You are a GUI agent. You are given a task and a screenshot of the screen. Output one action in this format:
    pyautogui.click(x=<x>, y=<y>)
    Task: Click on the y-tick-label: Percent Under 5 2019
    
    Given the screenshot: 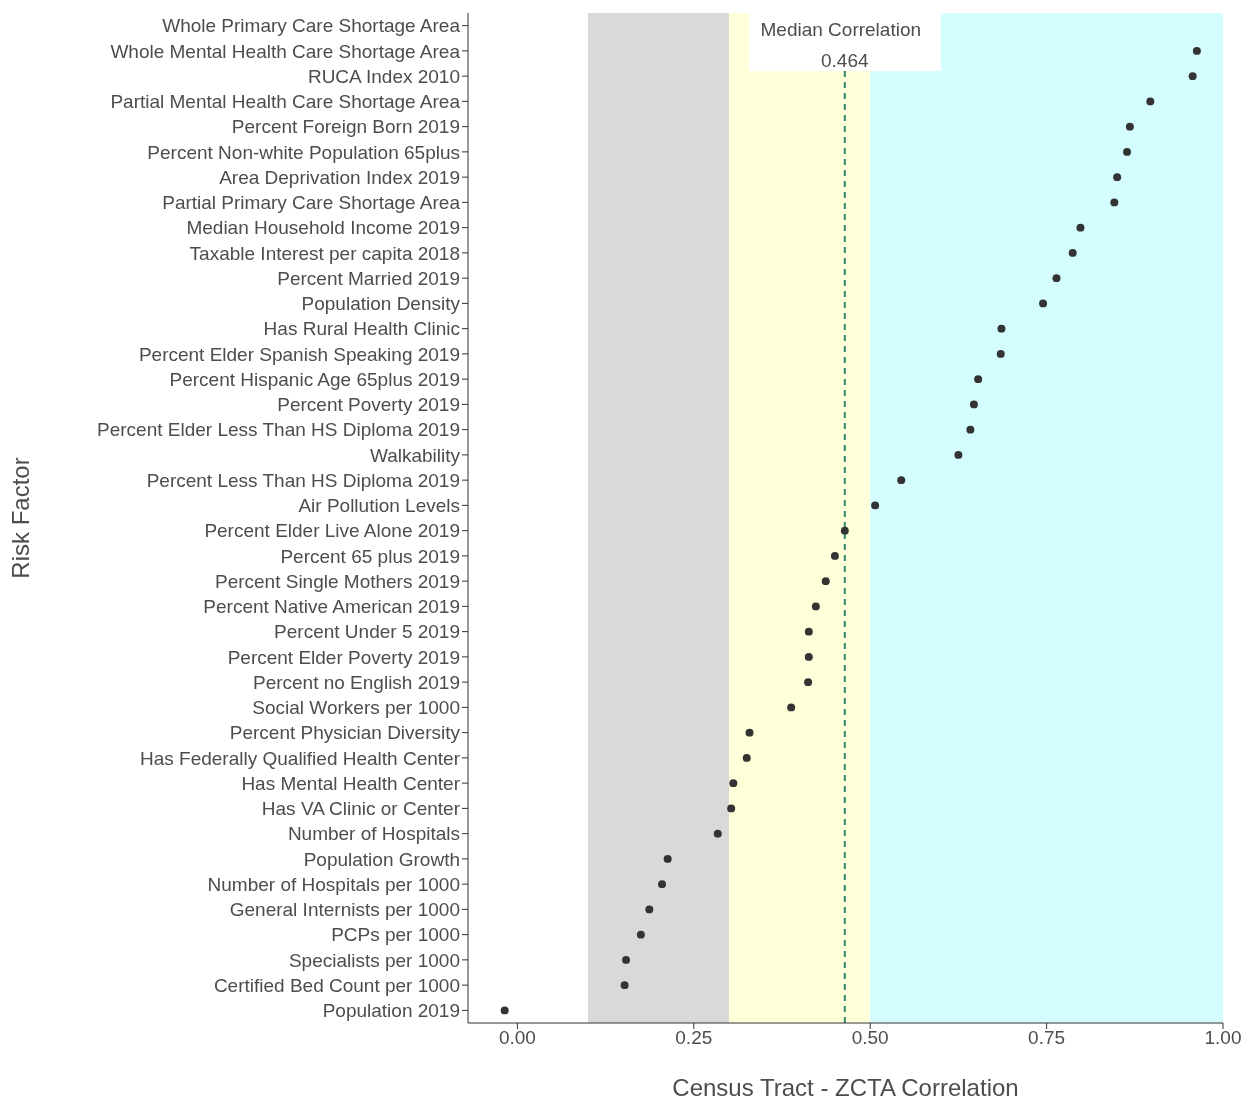 What is the action you would take?
    pyautogui.click(x=367, y=632)
    